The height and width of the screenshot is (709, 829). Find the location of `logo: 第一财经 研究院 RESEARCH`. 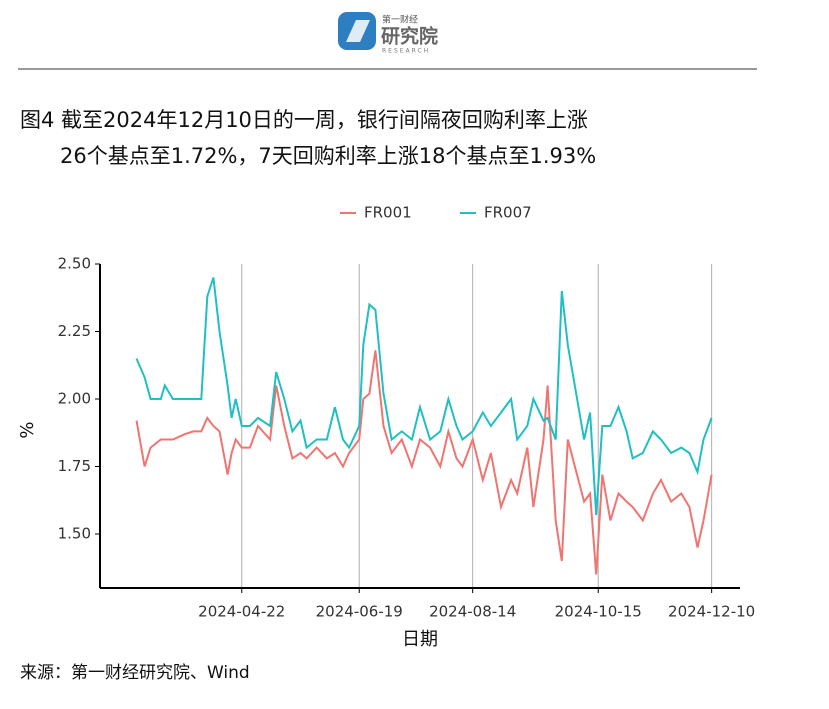

logo: 第一财经 研究院 RESEARCH is located at coordinates (388, 33).